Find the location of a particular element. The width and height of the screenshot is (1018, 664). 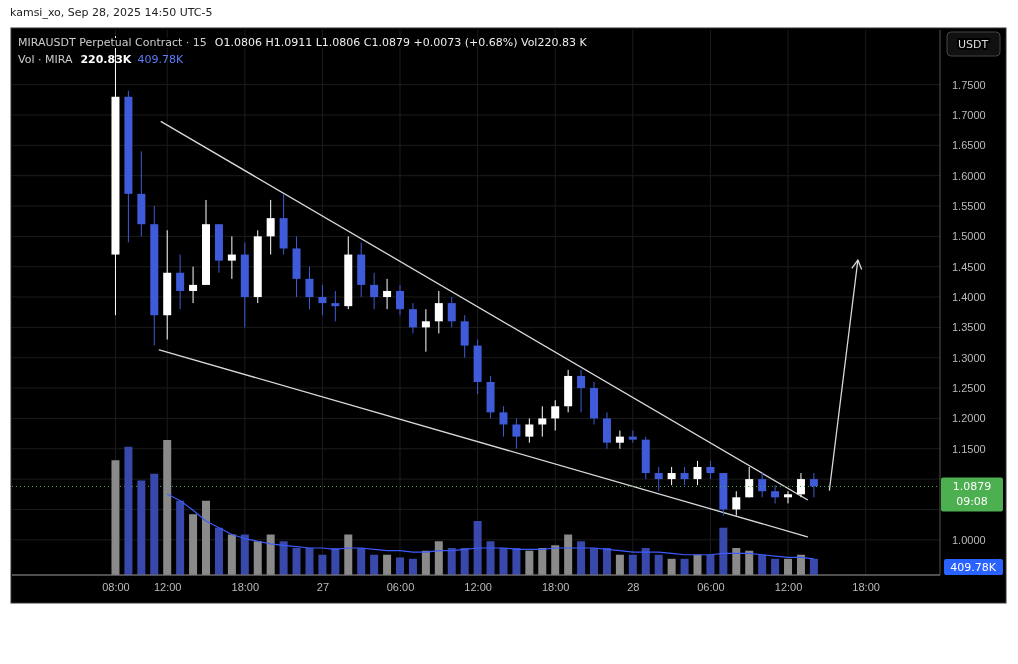

y-tick-label: 1.5000 is located at coordinates (969, 236).